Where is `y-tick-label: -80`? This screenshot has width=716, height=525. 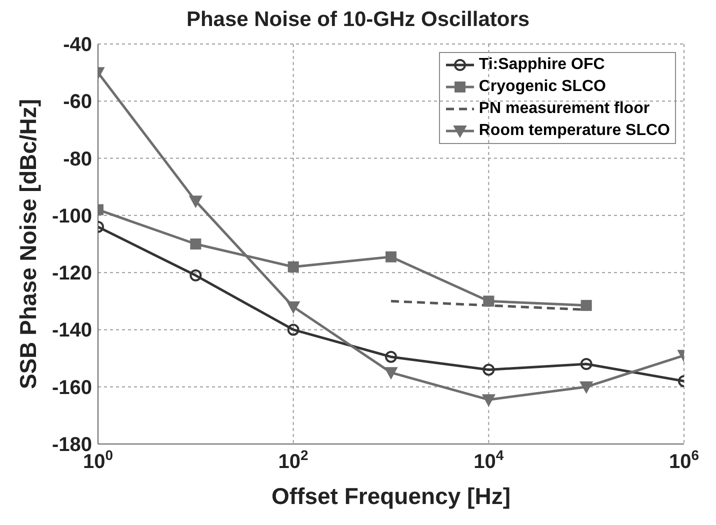 y-tick-label: -80 is located at coordinates (77, 159).